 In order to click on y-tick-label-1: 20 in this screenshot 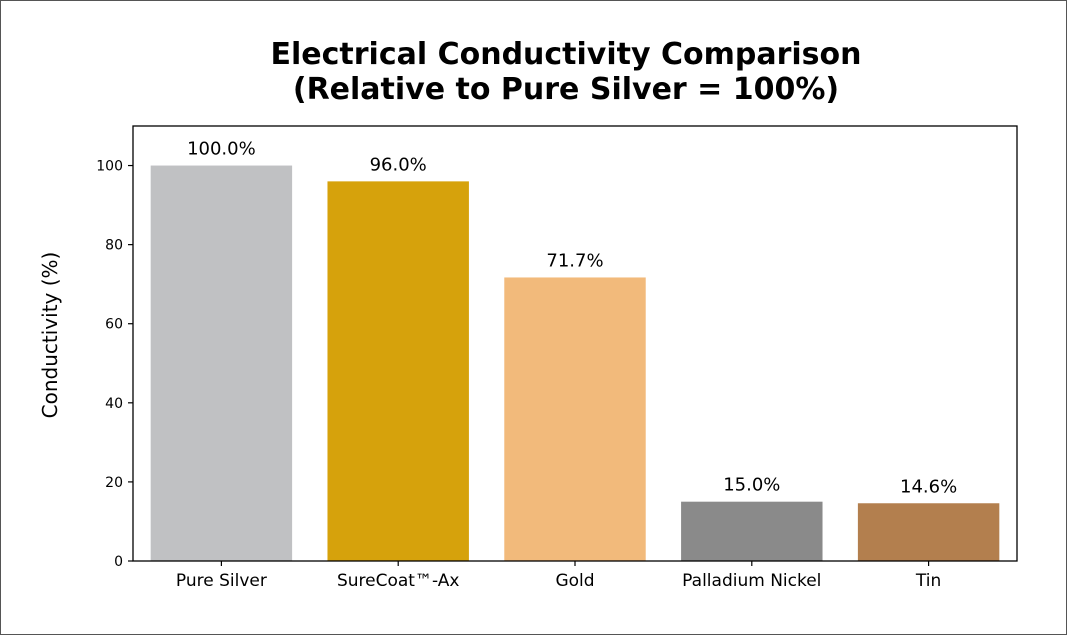, I will do `click(114, 483)`.